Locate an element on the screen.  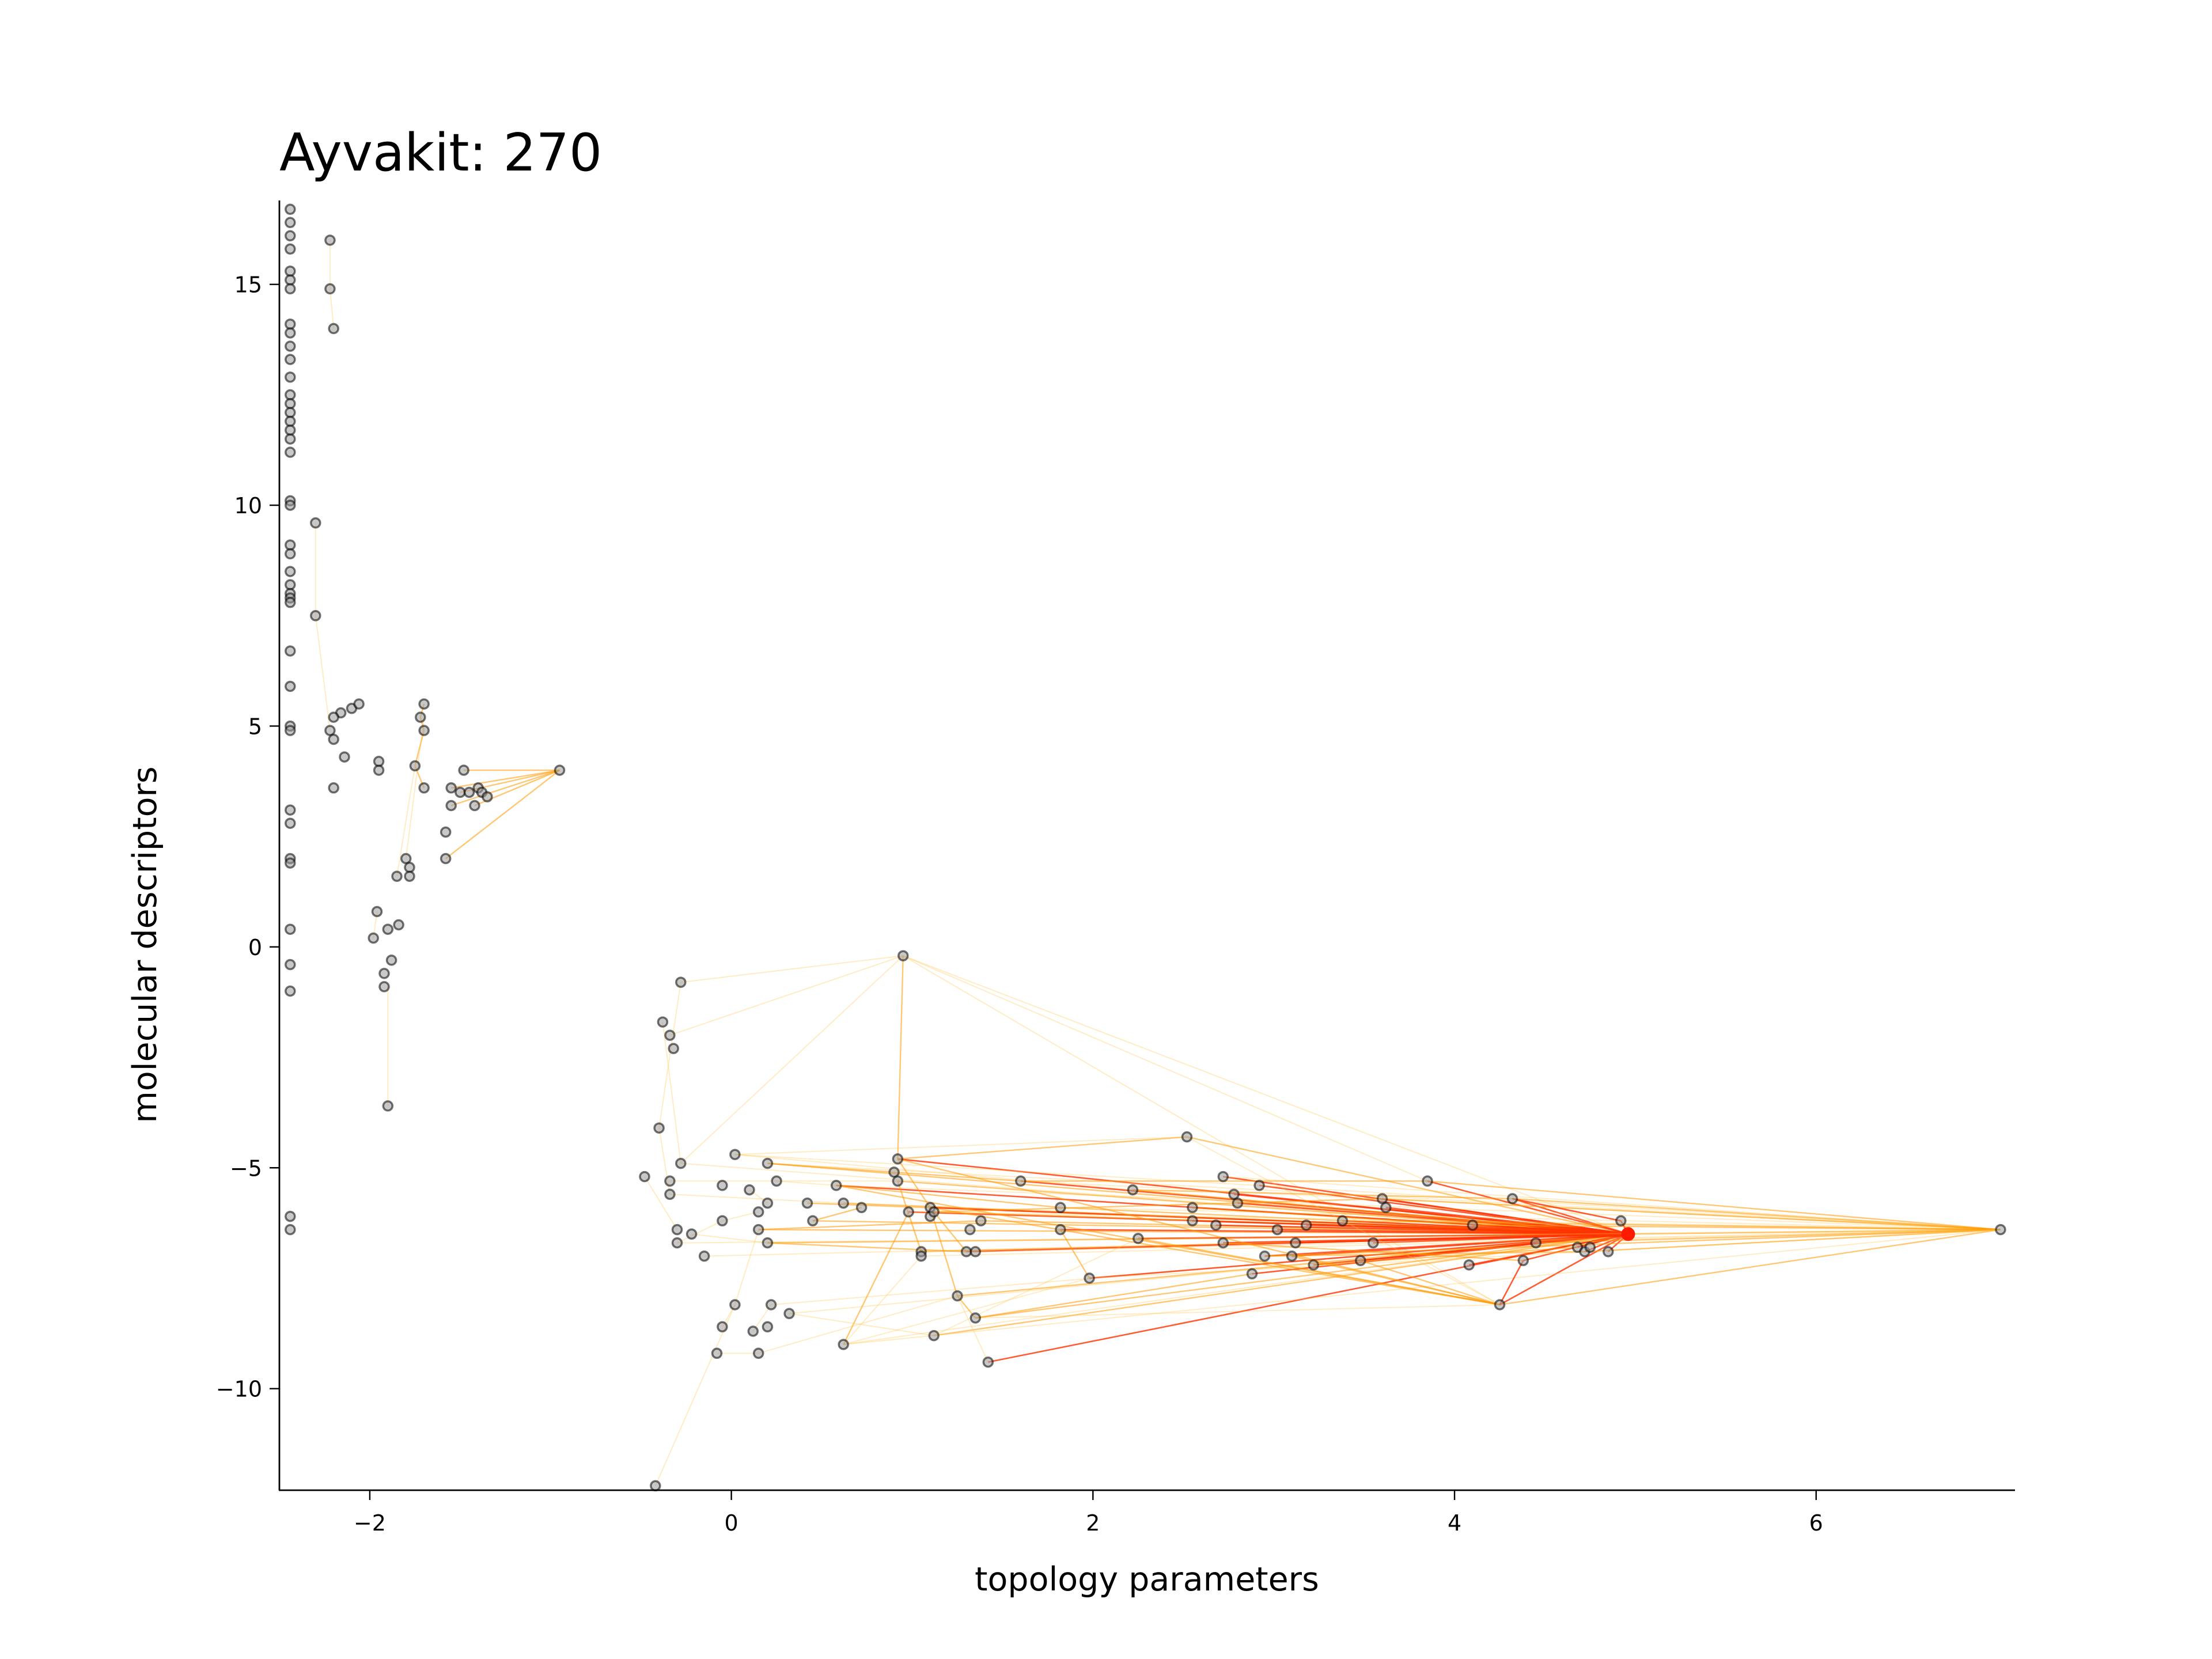
y-tick-label: −10 is located at coordinates (239, 1389).